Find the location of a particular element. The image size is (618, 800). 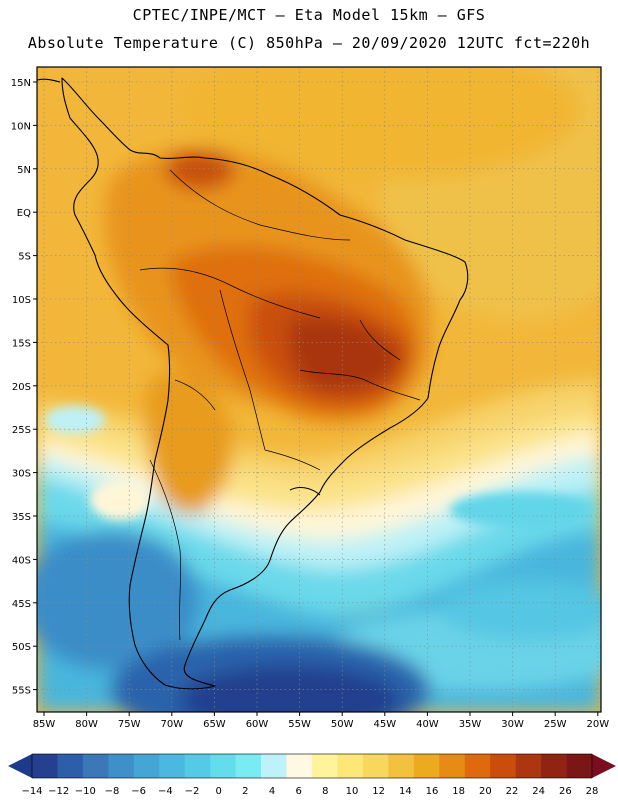

lat-label-30s: 30S is located at coordinates (21, 474).